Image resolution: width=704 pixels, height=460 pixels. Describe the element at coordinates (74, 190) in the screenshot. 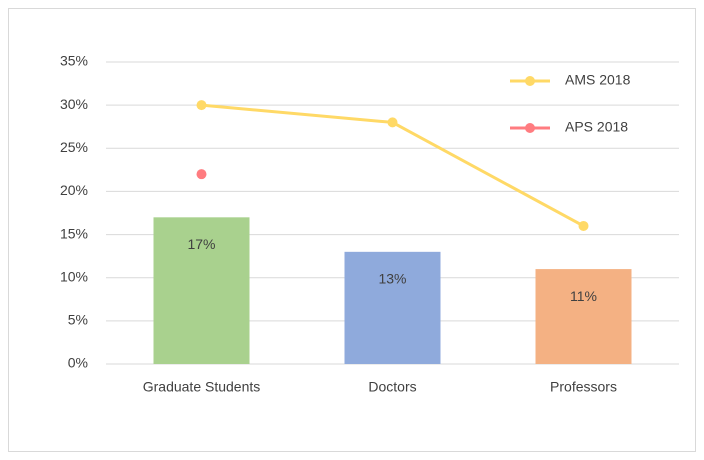

I see `y-tick-label: 20%` at that location.